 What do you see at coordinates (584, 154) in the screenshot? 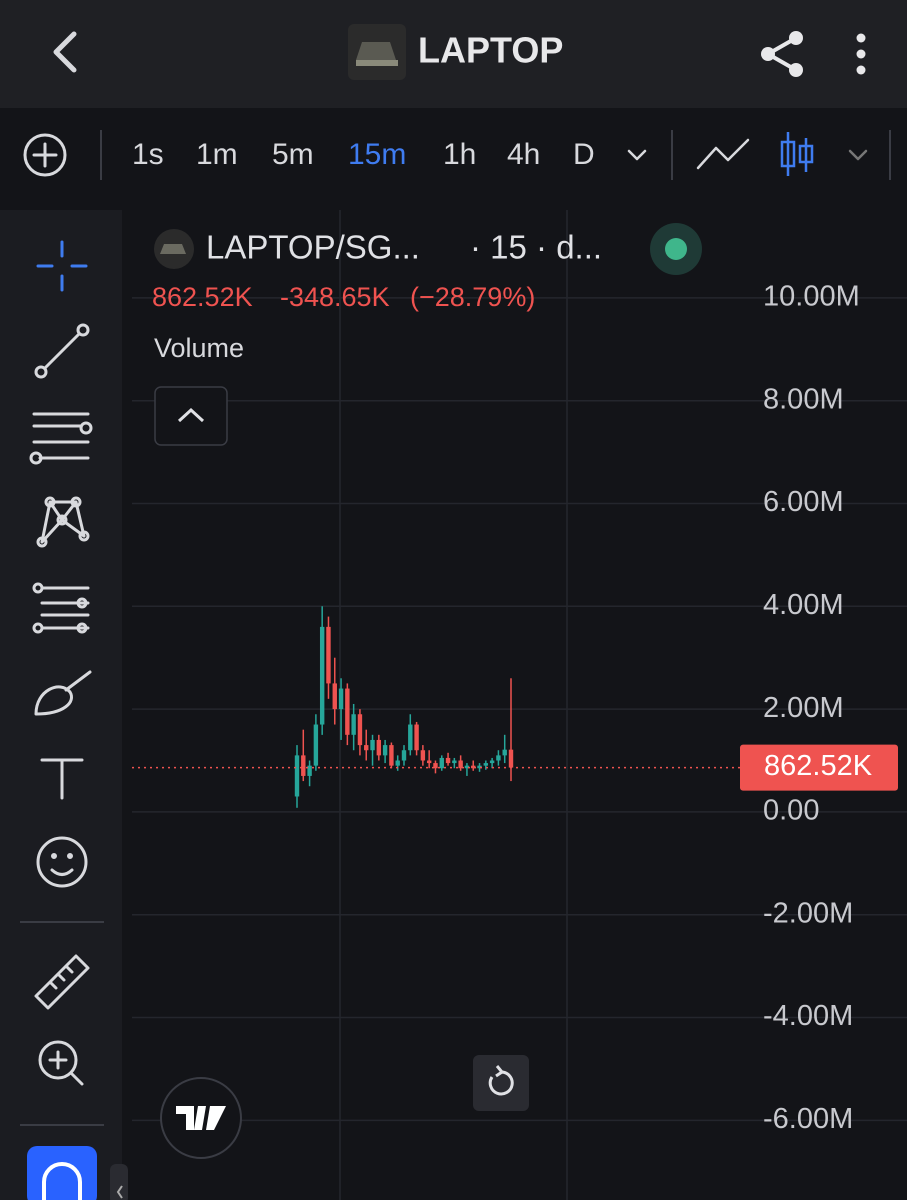
I see `interval: D` at bounding box center [584, 154].